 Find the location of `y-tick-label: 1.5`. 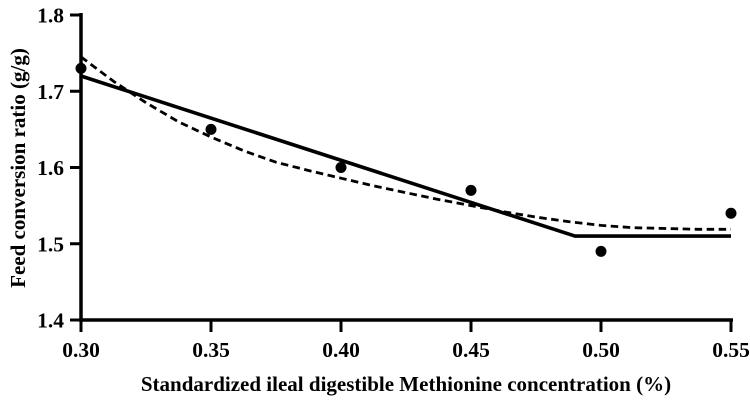

y-tick-label: 1.5 is located at coordinates (50, 244).